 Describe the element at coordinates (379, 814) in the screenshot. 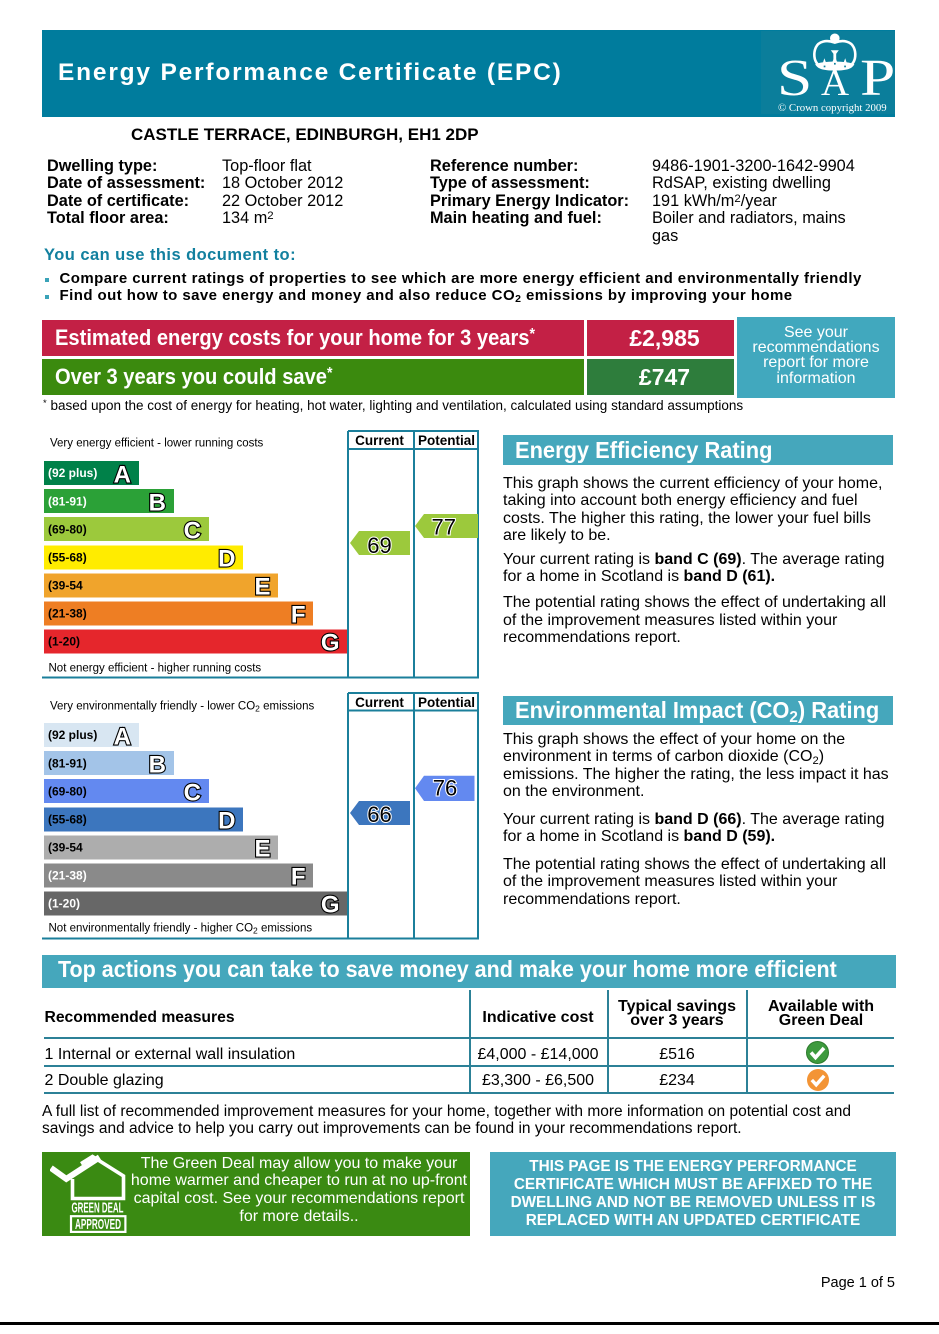

I see `svg-text: 66` at that location.